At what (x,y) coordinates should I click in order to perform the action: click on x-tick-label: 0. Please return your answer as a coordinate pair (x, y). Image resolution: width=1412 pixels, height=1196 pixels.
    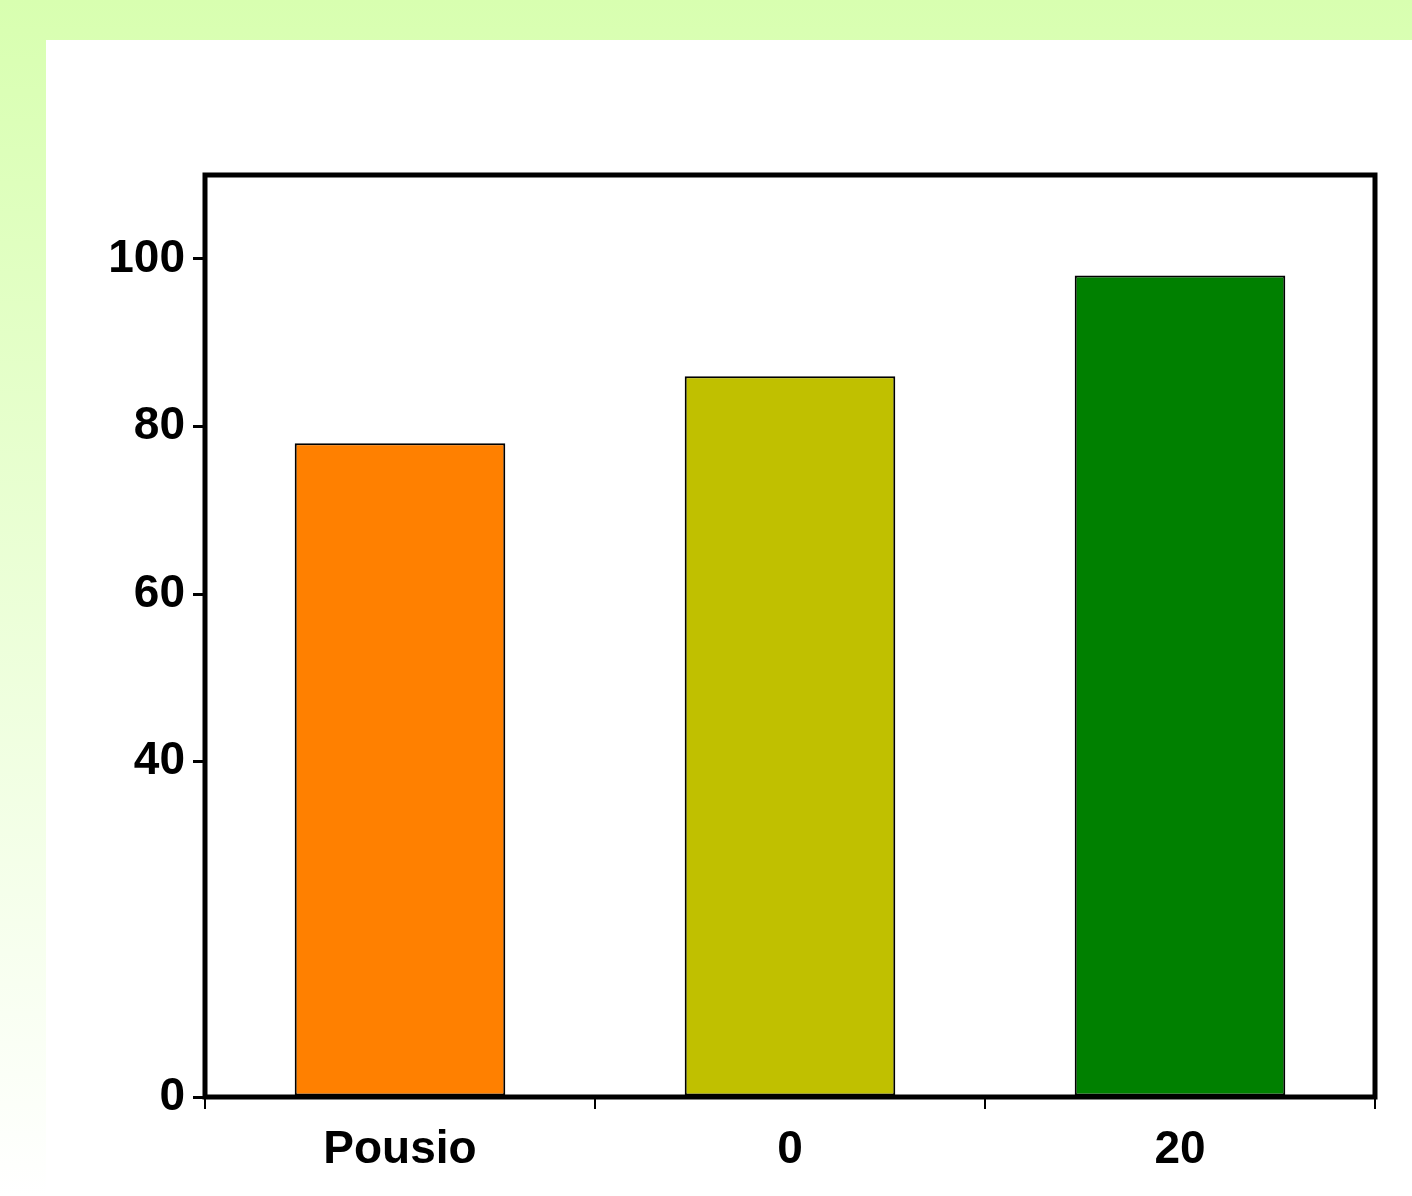
    Looking at the image, I should click on (790, 1147).